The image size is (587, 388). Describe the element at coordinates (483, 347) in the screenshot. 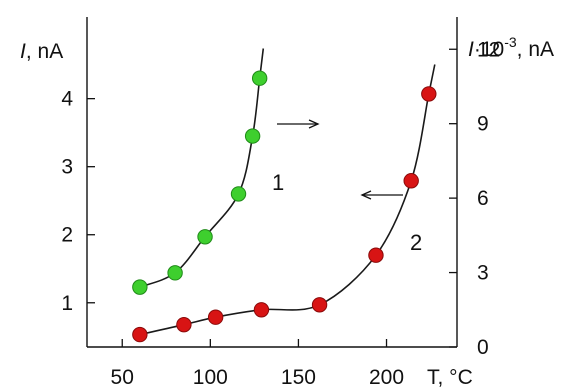

I see `y-right-tick-label: 0` at that location.